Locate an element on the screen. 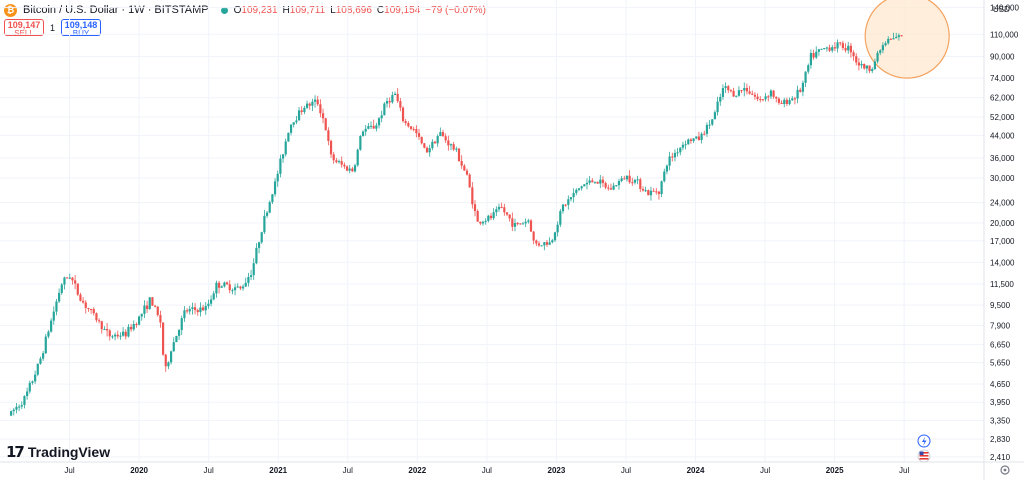  price-tick-label: 110,000 is located at coordinates (1004, 34).